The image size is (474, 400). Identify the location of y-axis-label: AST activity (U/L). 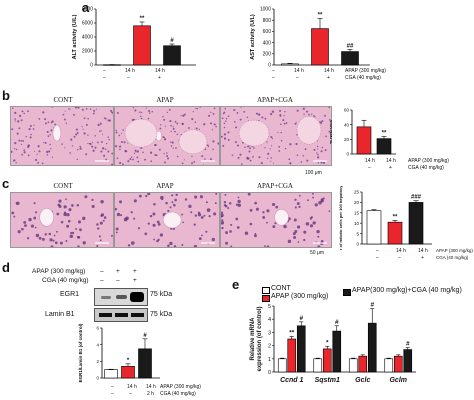
(253, 37).